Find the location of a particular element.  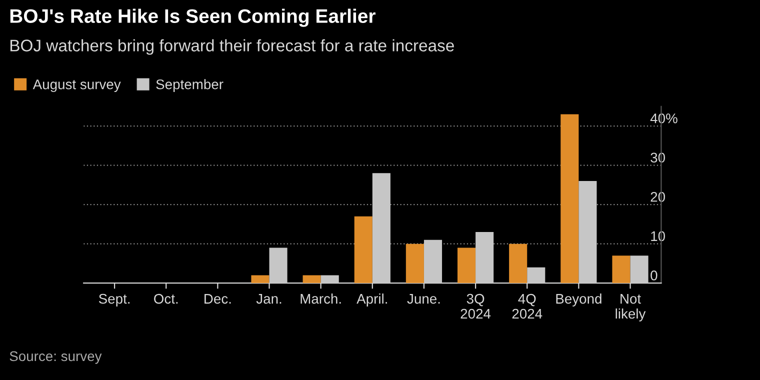

source-note: Source: survey is located at coordinates (56, 357).